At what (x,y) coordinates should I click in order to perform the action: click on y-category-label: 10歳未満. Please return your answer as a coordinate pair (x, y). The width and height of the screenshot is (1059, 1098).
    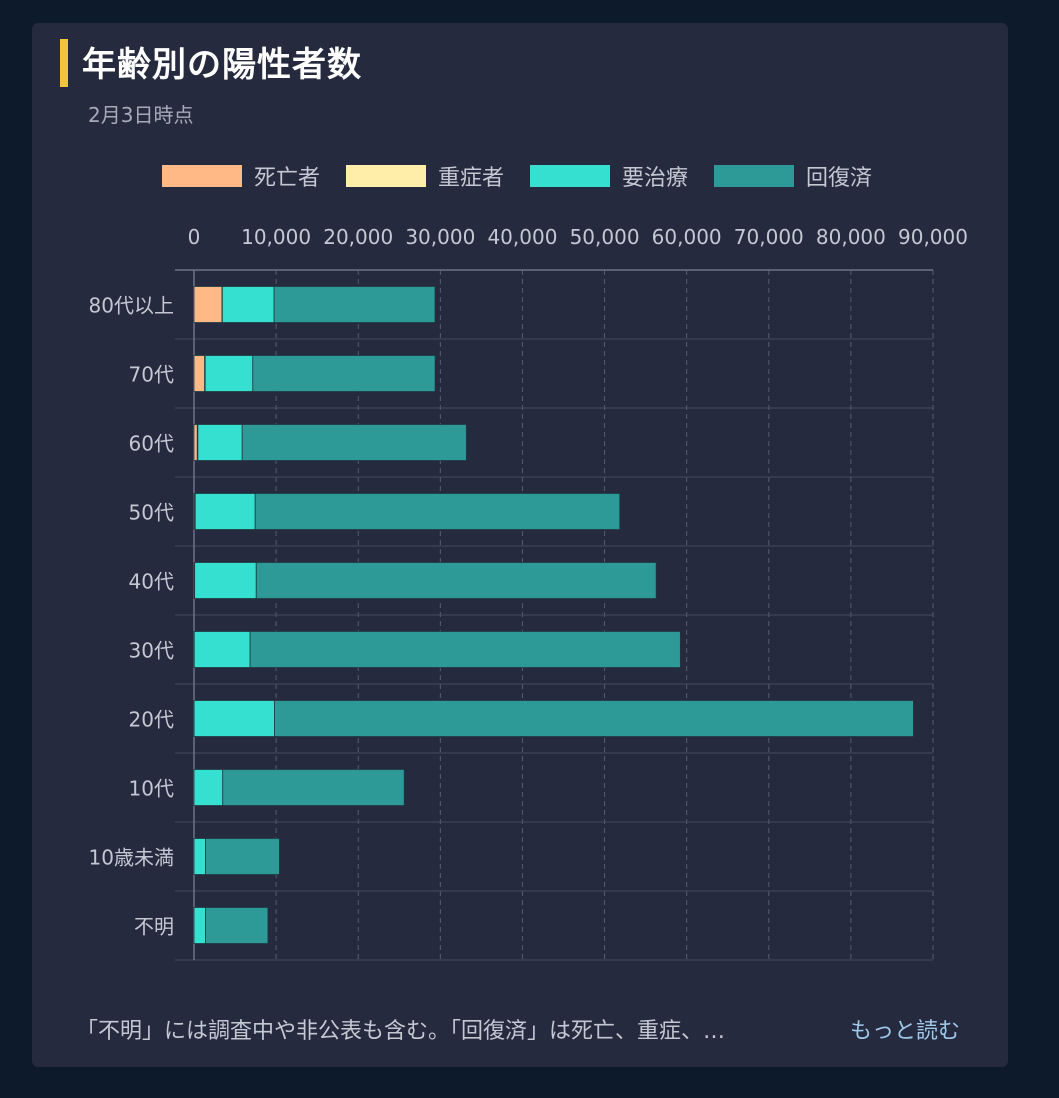
    Looking at the image, I should click on (131, 858).